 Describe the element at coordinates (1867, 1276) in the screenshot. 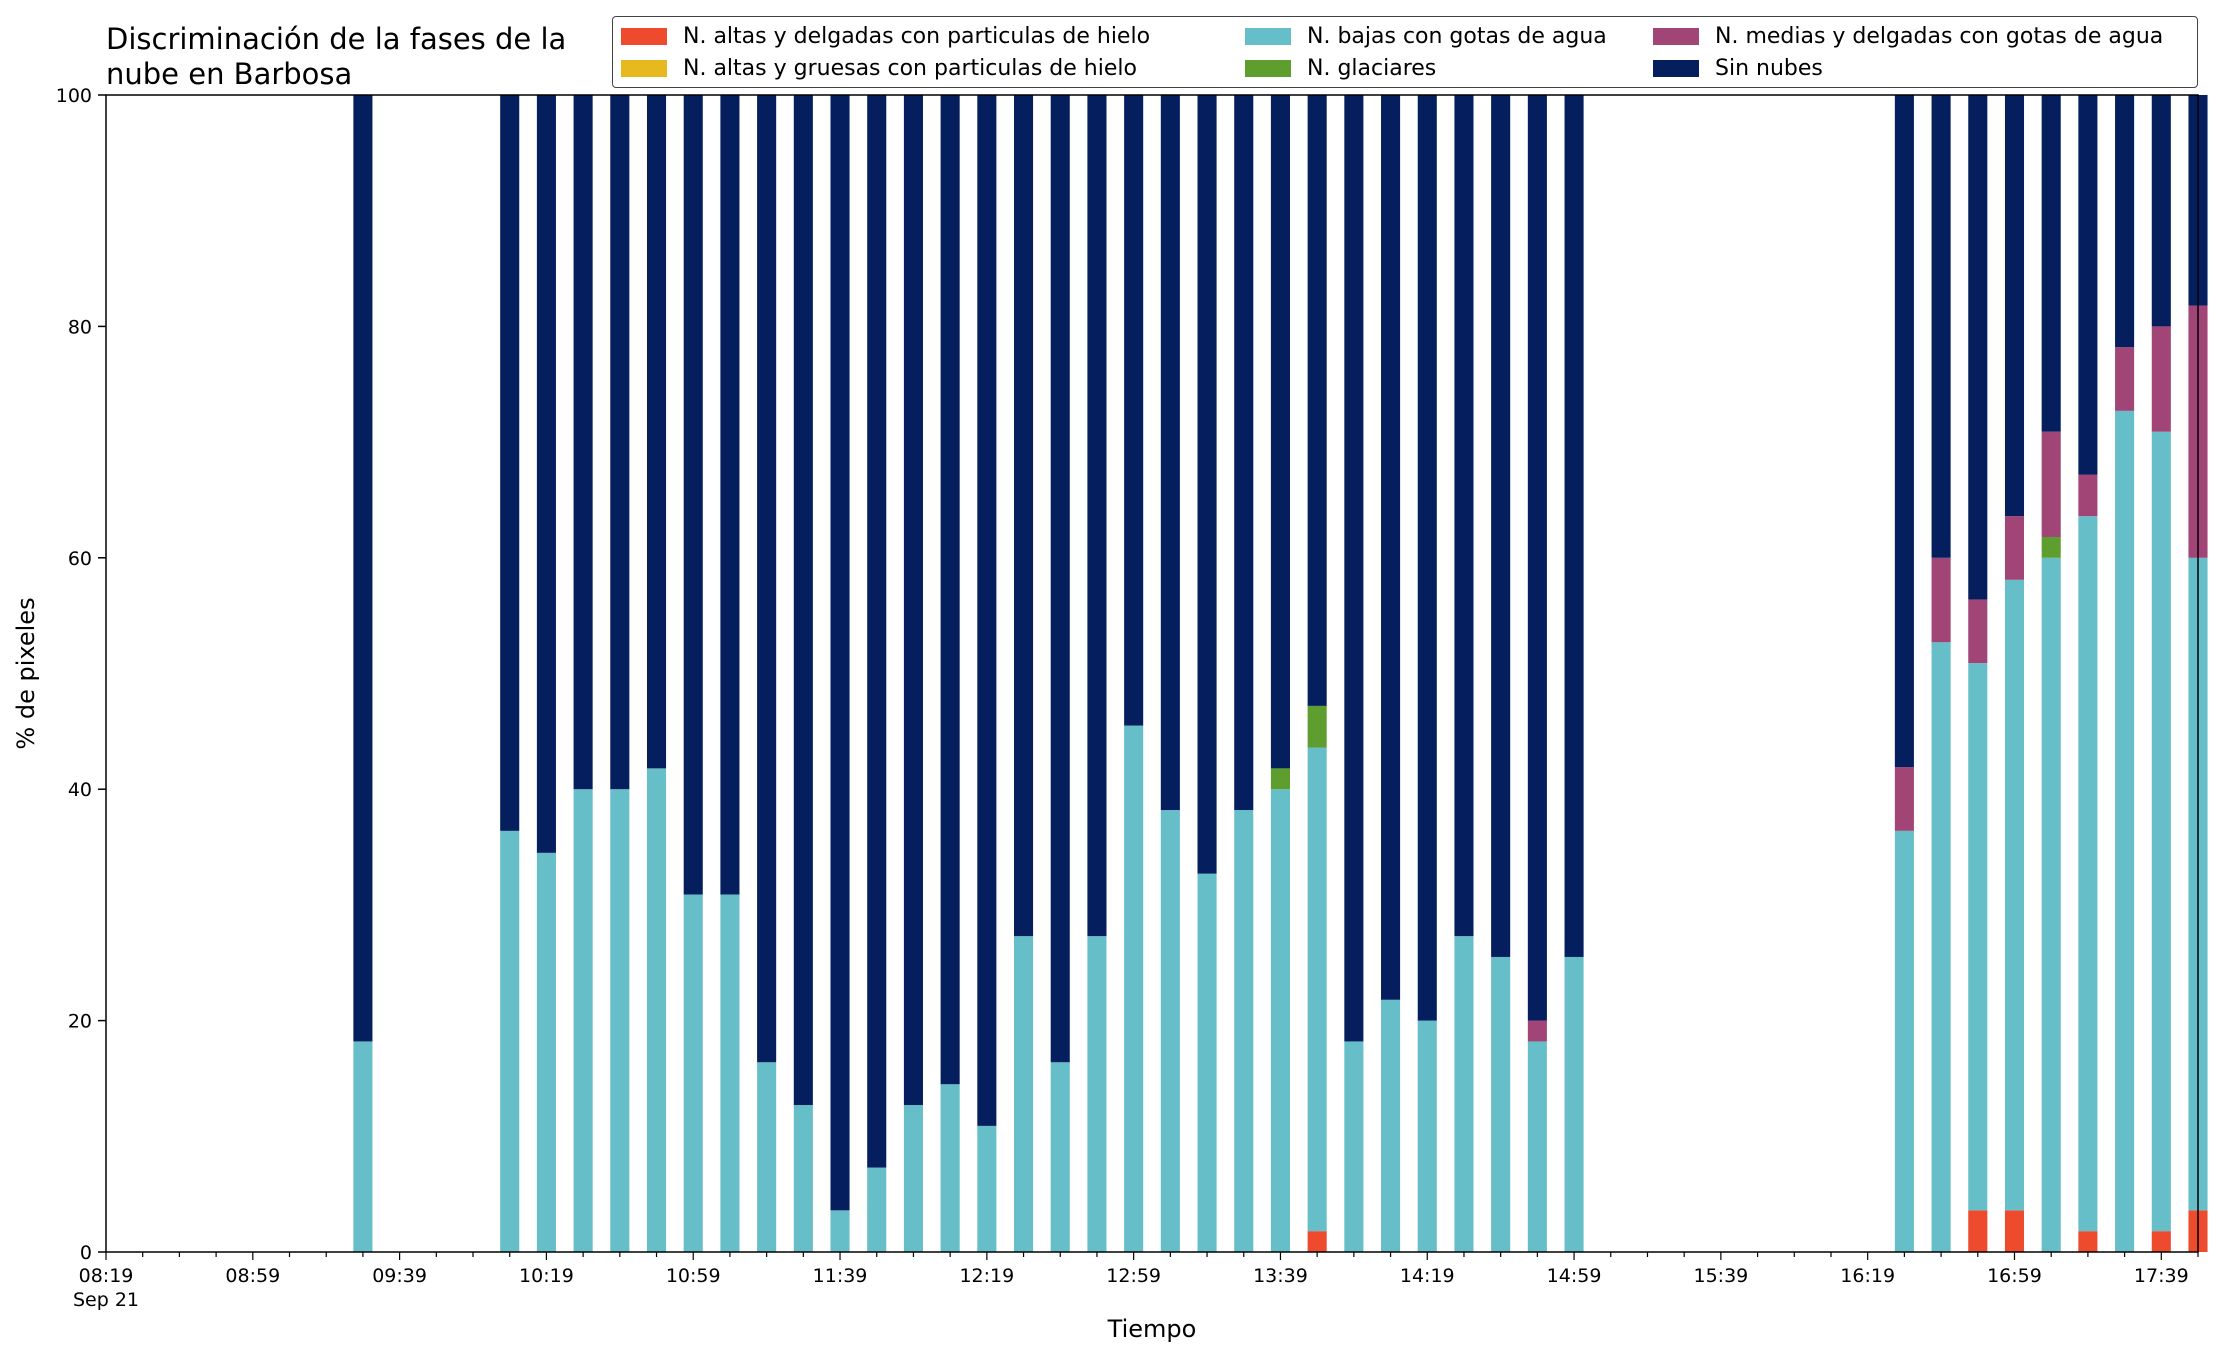

I see `x-tick-label: 16:19` at that location.